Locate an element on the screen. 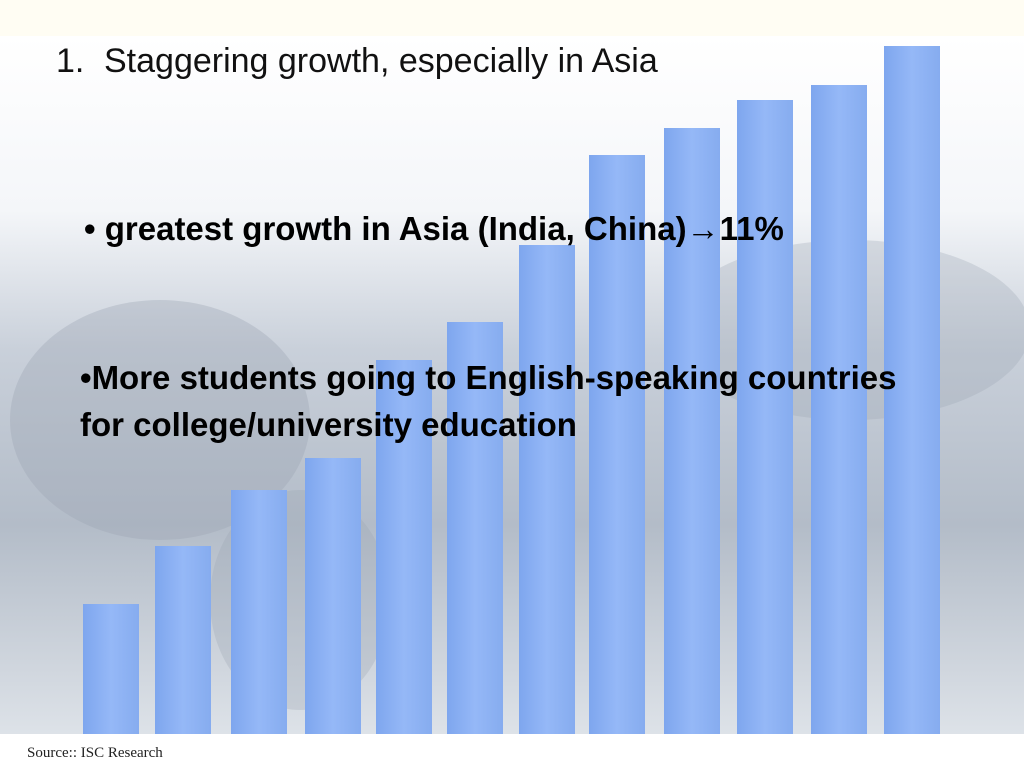 Image resolution: width=1024 pixels, height=768 pixels. map-shape is located at coordinates (160, 420).